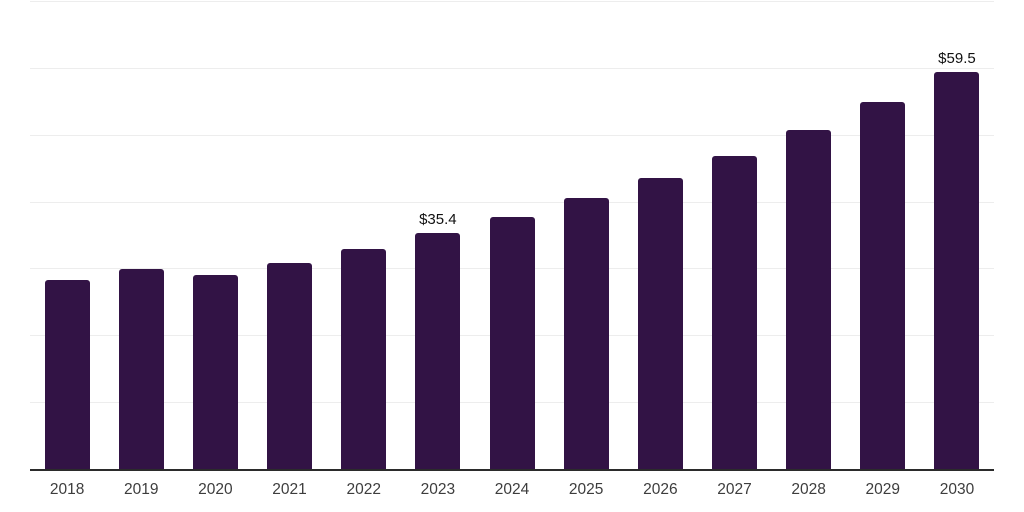 The image size is (1024, 512). I want to click on bar-slot-2028, so click(809, 236).